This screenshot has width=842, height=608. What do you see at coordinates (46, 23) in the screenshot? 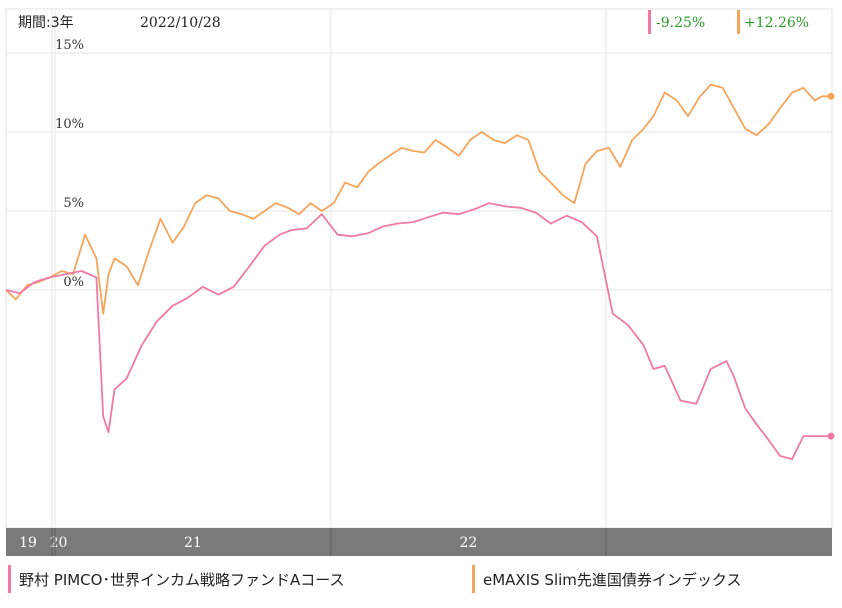
I see `period-label: 期間:3年` at bounding box center [46, 23].